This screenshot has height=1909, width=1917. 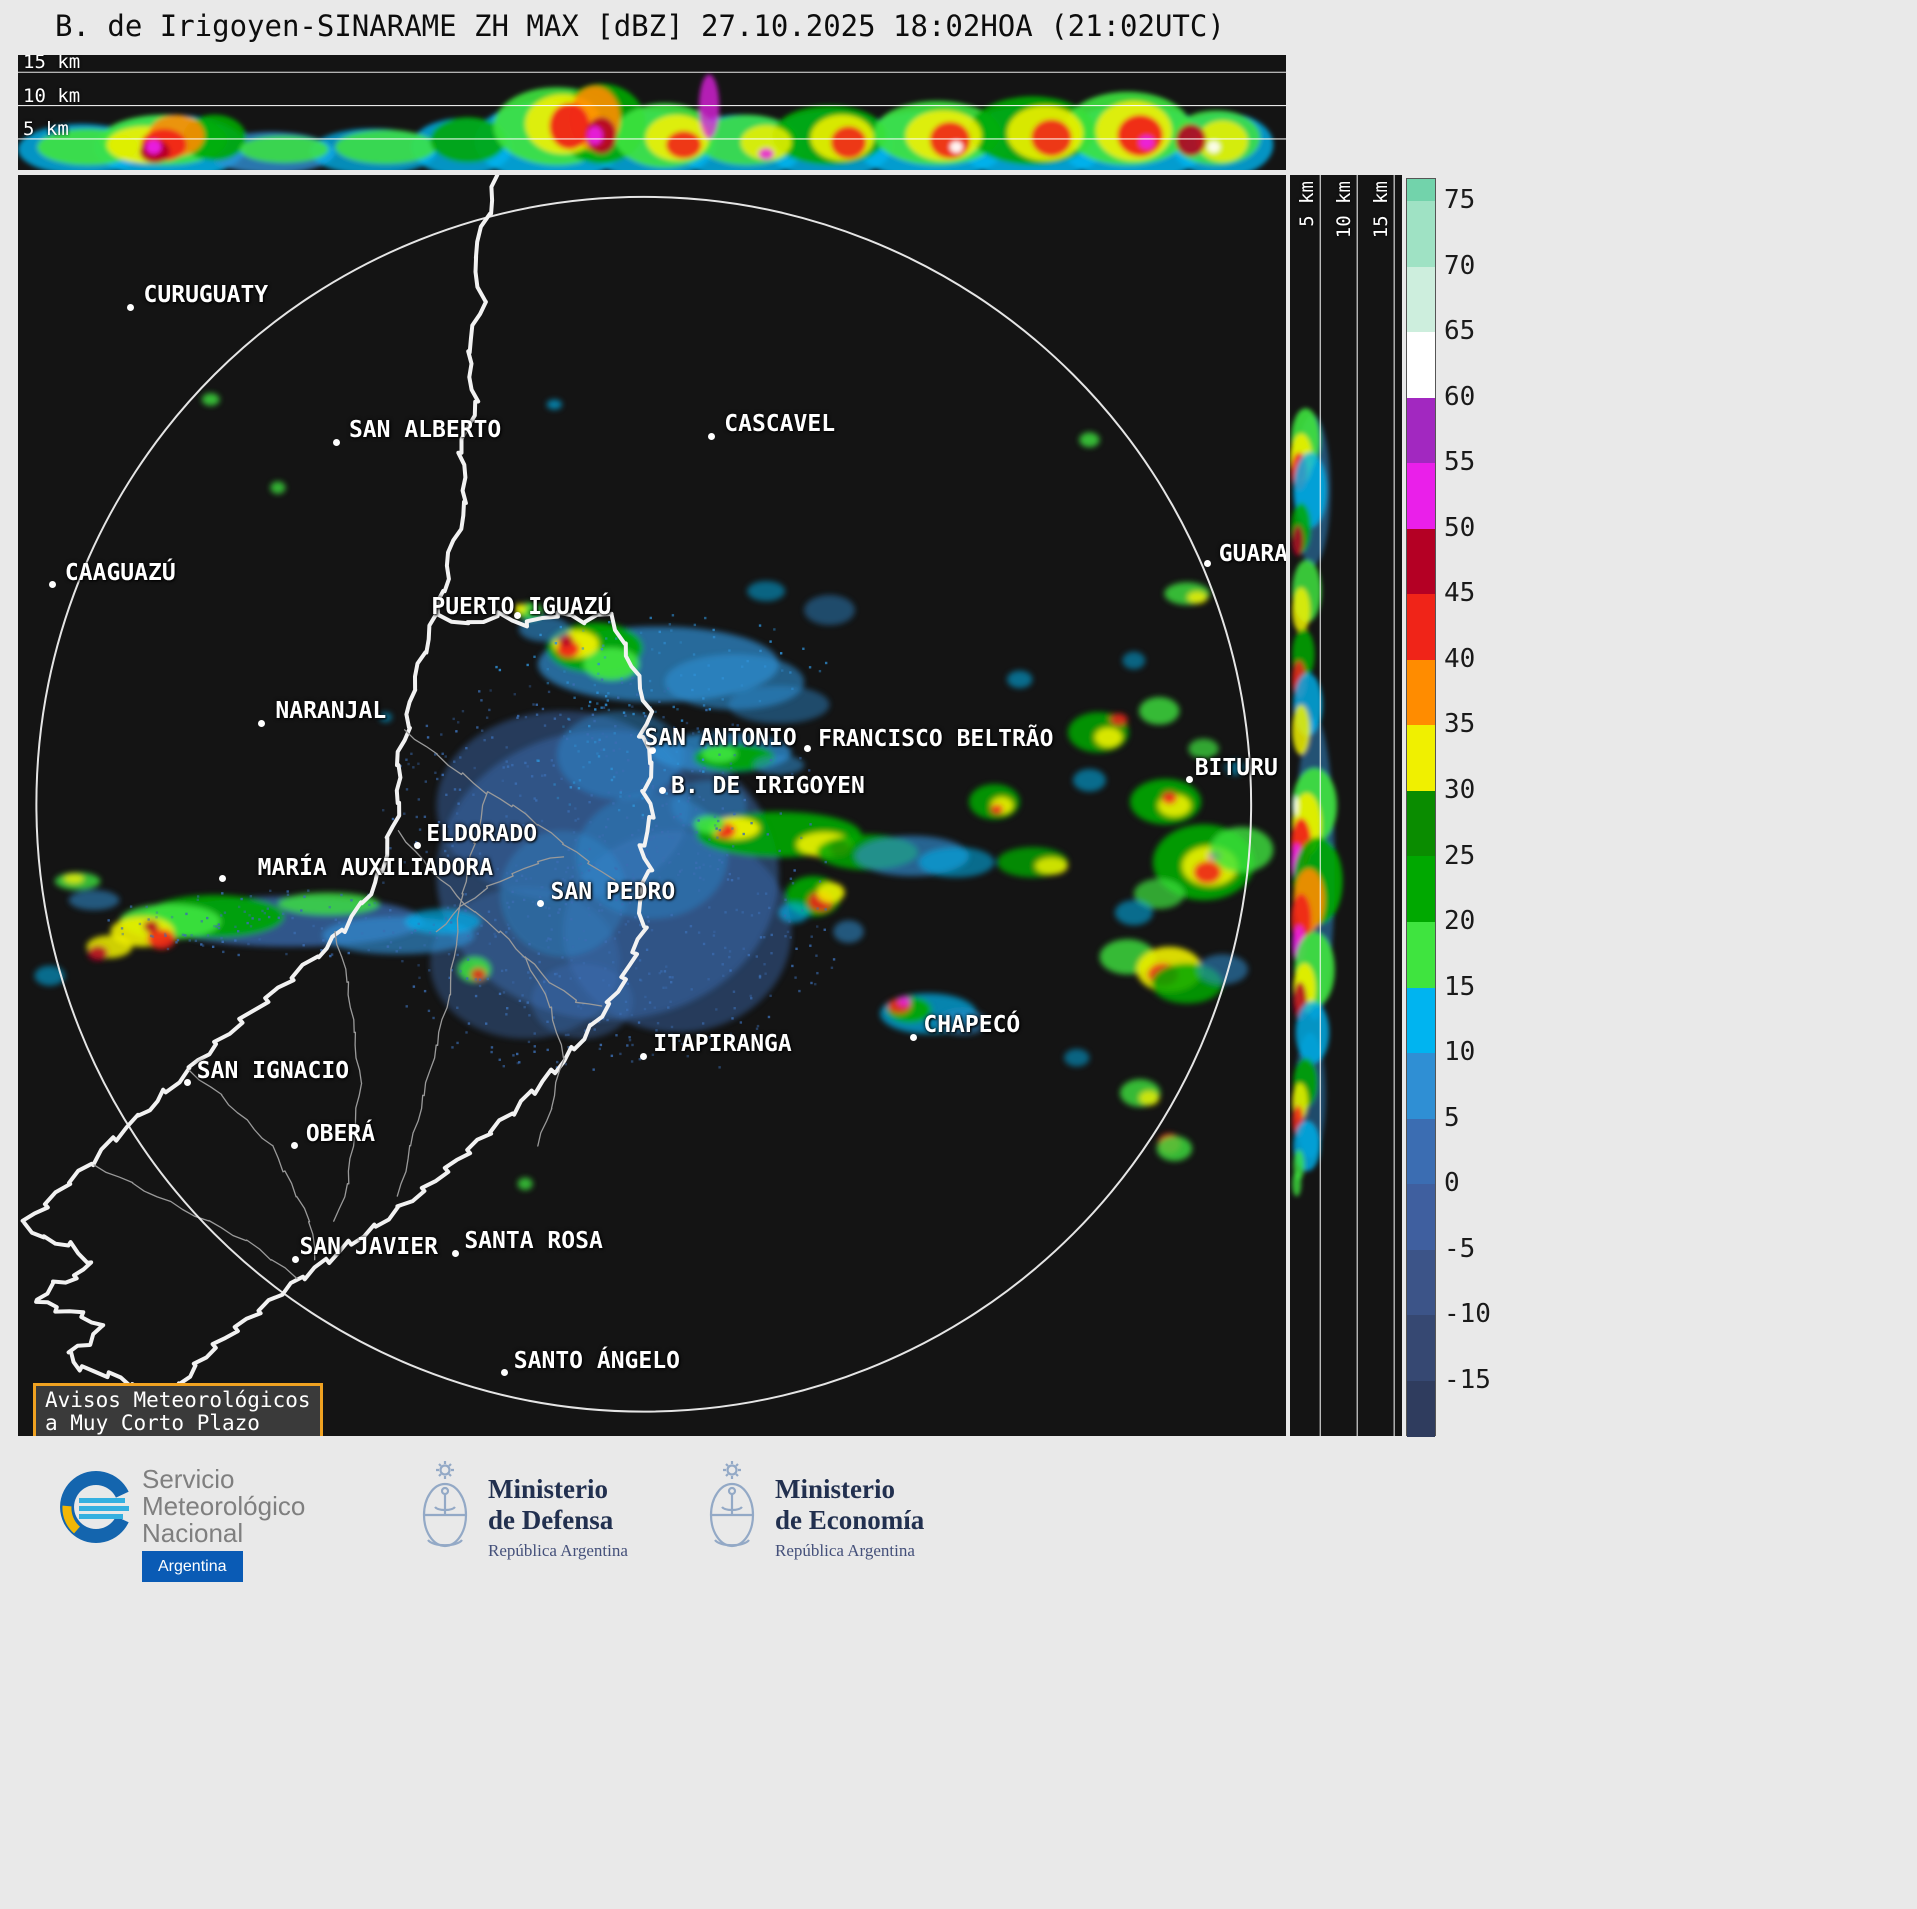 I want to click on warning-banner: Avisos Meteorológicos a Muy Corto Plazo, so click(x=178, y=1409).